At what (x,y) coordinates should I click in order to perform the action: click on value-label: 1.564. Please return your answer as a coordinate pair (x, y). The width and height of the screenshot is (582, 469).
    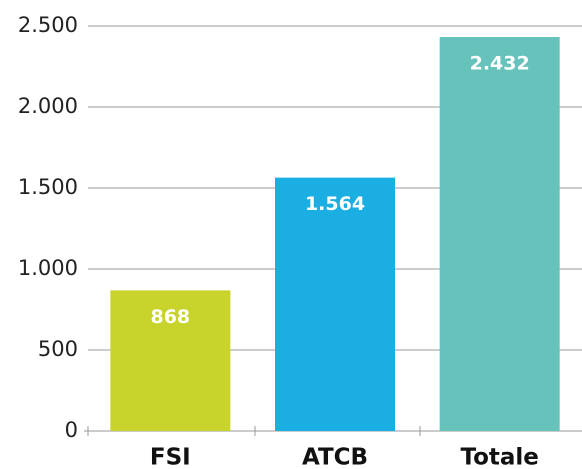
    Looking at the image, I should click on (335, 204).